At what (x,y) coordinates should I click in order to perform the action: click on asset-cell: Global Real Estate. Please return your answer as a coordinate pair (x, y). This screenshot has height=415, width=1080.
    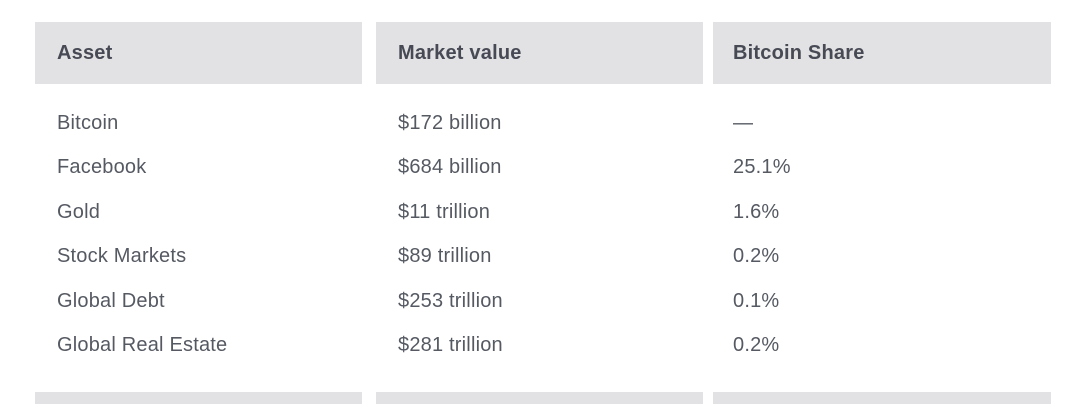
    Looking at the image, I should click on (142, 345).